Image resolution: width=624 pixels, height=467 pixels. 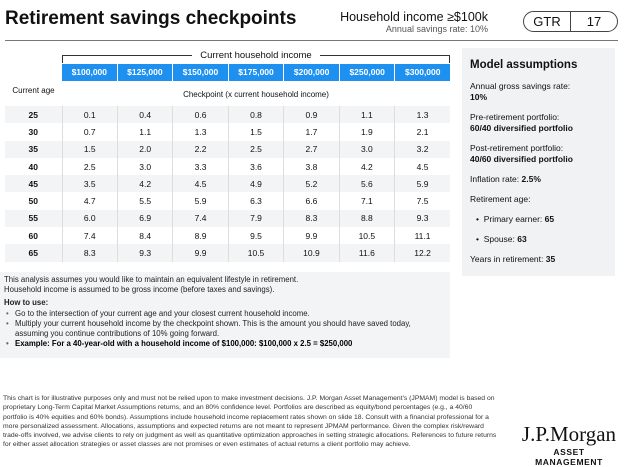 What do you see at coordinates (366, 253) in the screenshot?
I see `checkpoint-cell: 11.6` at bounding box center [366, 253].